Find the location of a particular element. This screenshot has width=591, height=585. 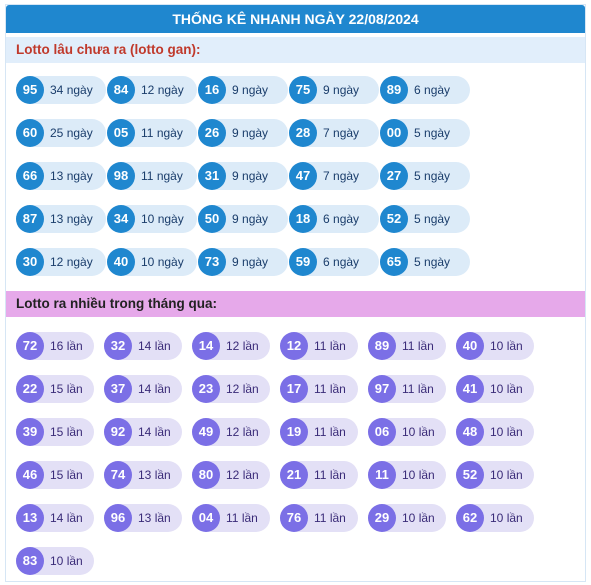

lotto-item: 97 11 lần is located at coordinates (407, 389).